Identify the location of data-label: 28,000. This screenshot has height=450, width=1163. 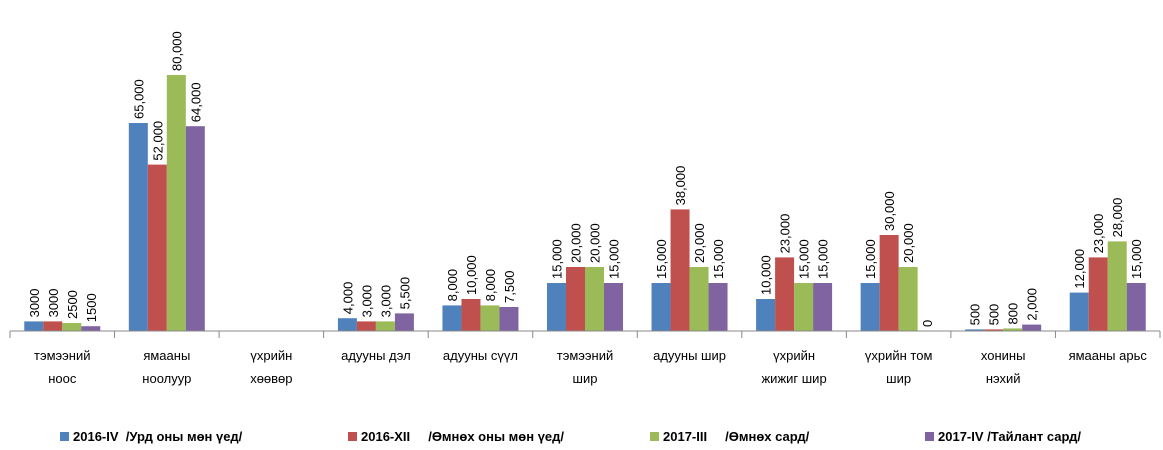
(1117, 218).